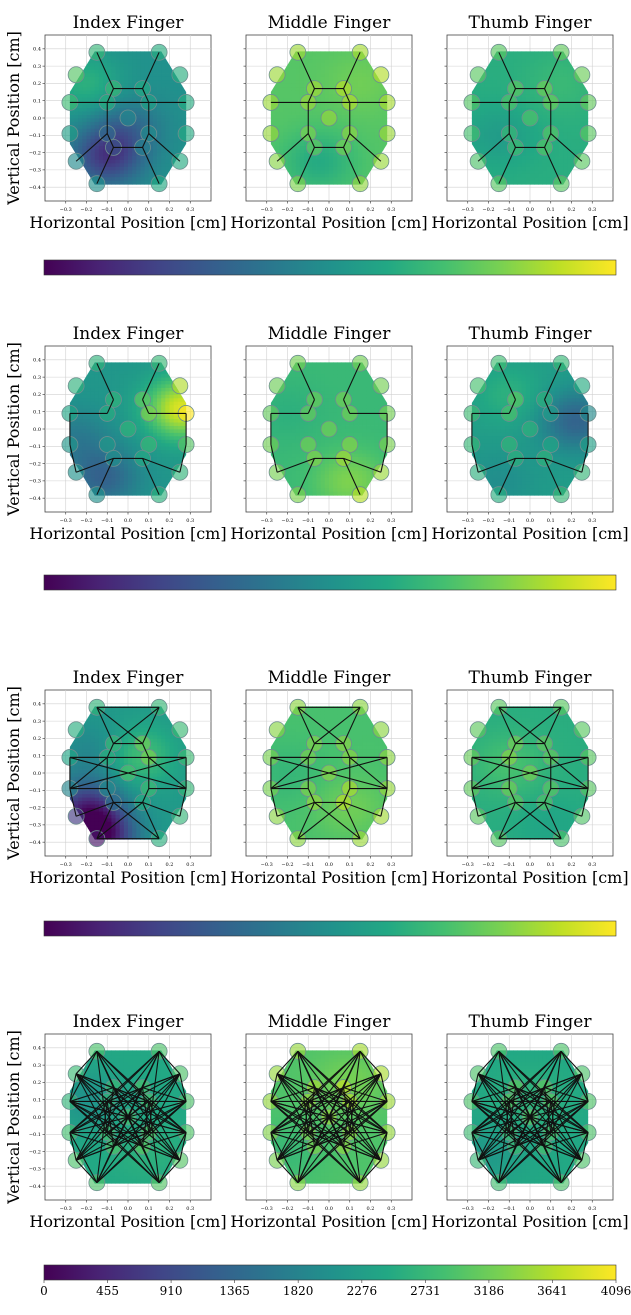  What do you see at coordinates (391, 210) in the screenshot?
I see `x-tick-label: 0.3` at bounding box center [391, 210].